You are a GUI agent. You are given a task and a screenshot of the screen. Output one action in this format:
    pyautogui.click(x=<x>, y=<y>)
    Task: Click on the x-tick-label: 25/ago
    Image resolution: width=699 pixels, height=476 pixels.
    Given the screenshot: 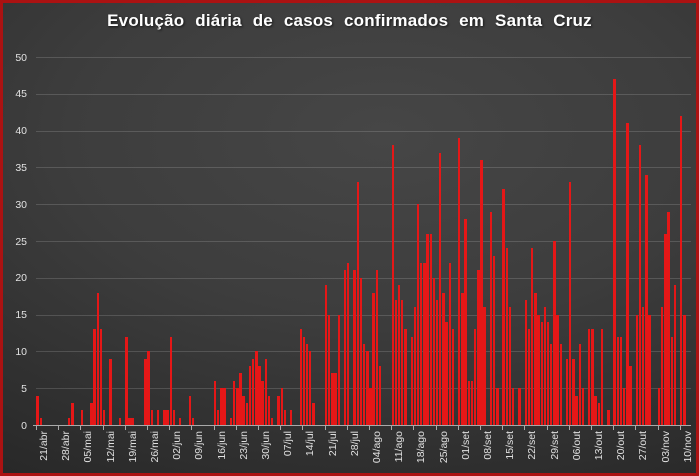 What is the action you would take?
    pyautogui.click(x=443, y=447)
    